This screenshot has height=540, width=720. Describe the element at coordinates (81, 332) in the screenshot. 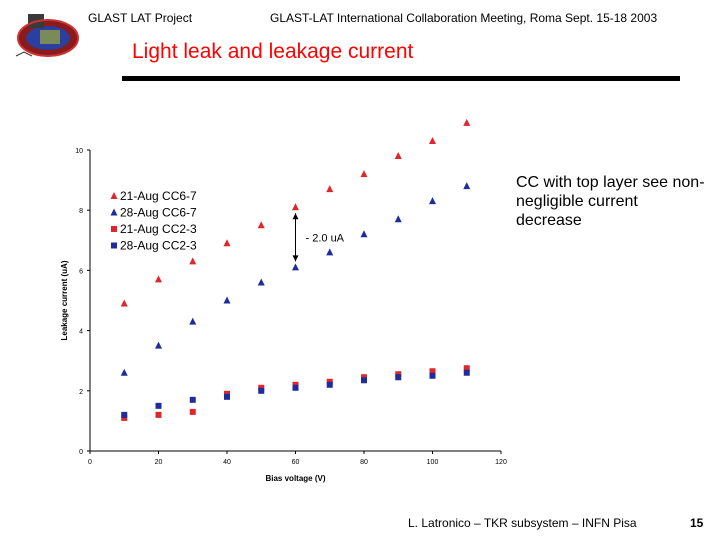

I see `y-tick-label: 4` at that location.